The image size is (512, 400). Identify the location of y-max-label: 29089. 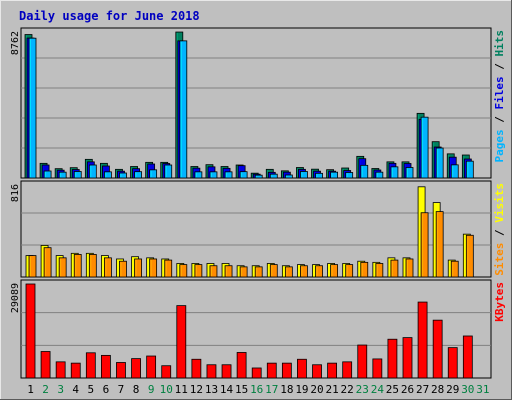
(15, 298).